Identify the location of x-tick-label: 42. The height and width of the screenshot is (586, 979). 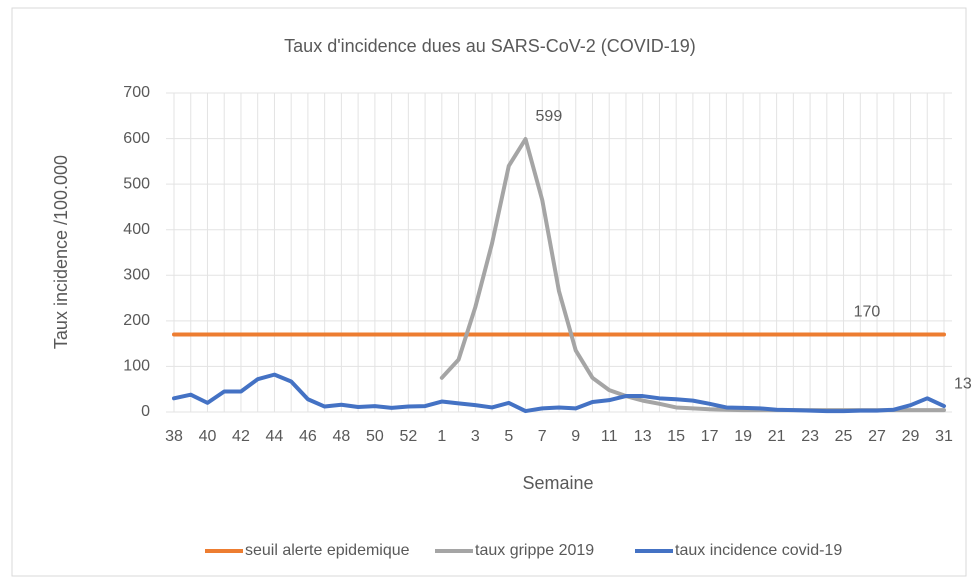
(241, 436).